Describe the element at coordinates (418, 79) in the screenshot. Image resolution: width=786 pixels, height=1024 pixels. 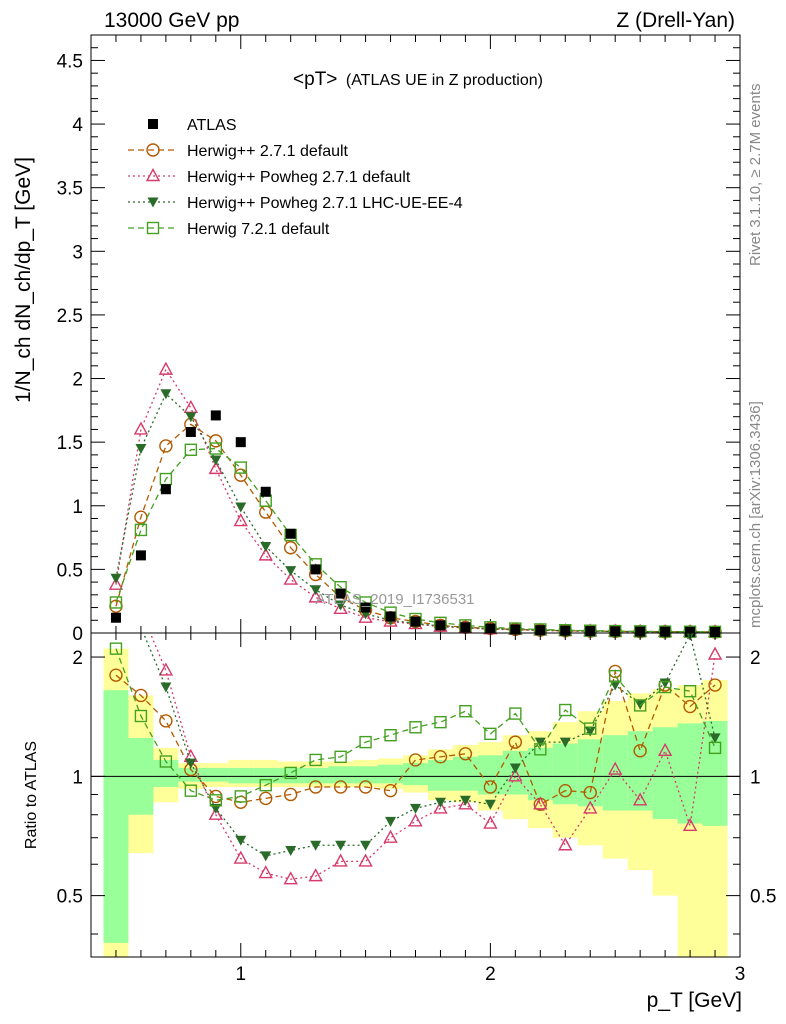
I see `main-title: <pT> (ATLAS UE in Z production)` at that location.